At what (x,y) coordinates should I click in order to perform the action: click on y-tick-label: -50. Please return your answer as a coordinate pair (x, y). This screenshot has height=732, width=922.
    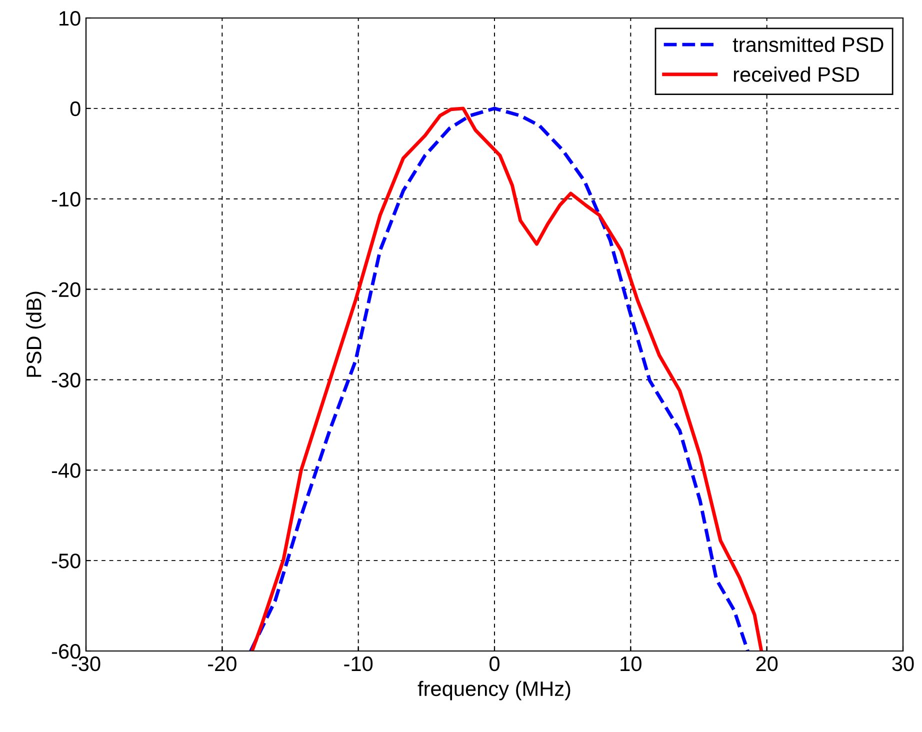
    Looking at the image, I should click on (66, 561).